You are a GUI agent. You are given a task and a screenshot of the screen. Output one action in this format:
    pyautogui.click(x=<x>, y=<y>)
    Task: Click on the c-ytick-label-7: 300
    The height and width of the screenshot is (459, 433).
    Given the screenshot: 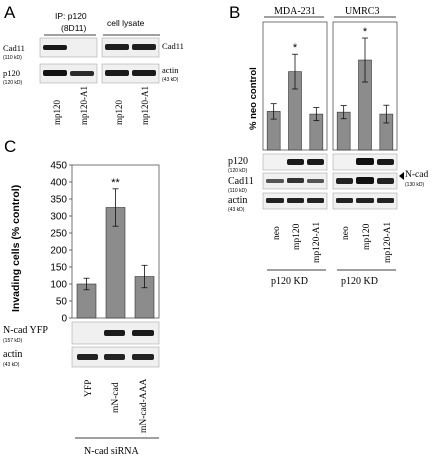 What is the action you would take?
    pyautogui.click(x=58, y=217)
    